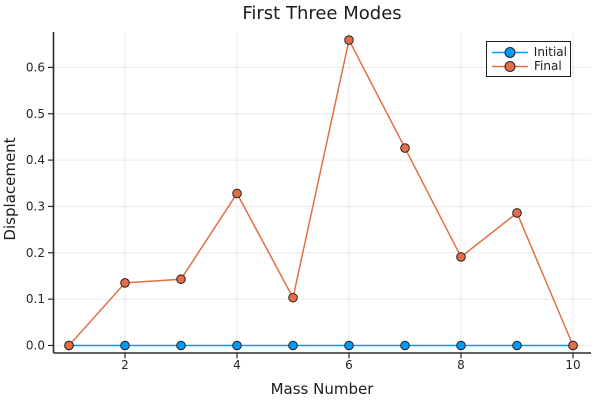 This screenshot has height=400, width=600. I want to click on x-tick-label: 2, so click(125, 365).